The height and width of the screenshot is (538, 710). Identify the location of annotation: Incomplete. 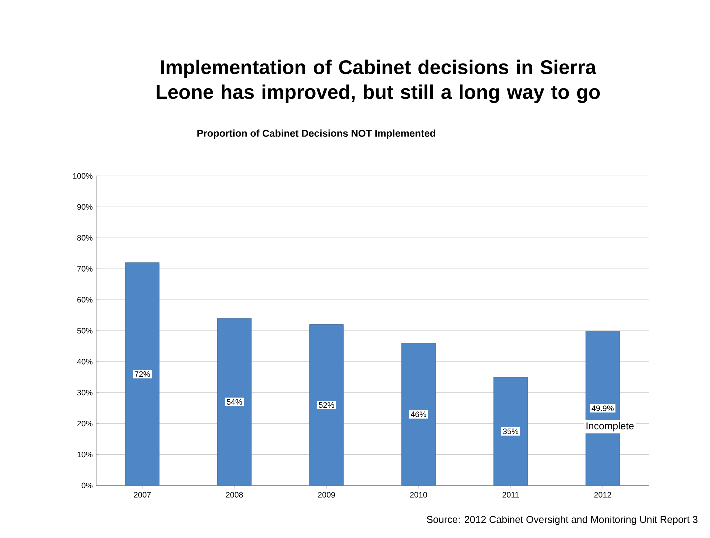
(610, 427).